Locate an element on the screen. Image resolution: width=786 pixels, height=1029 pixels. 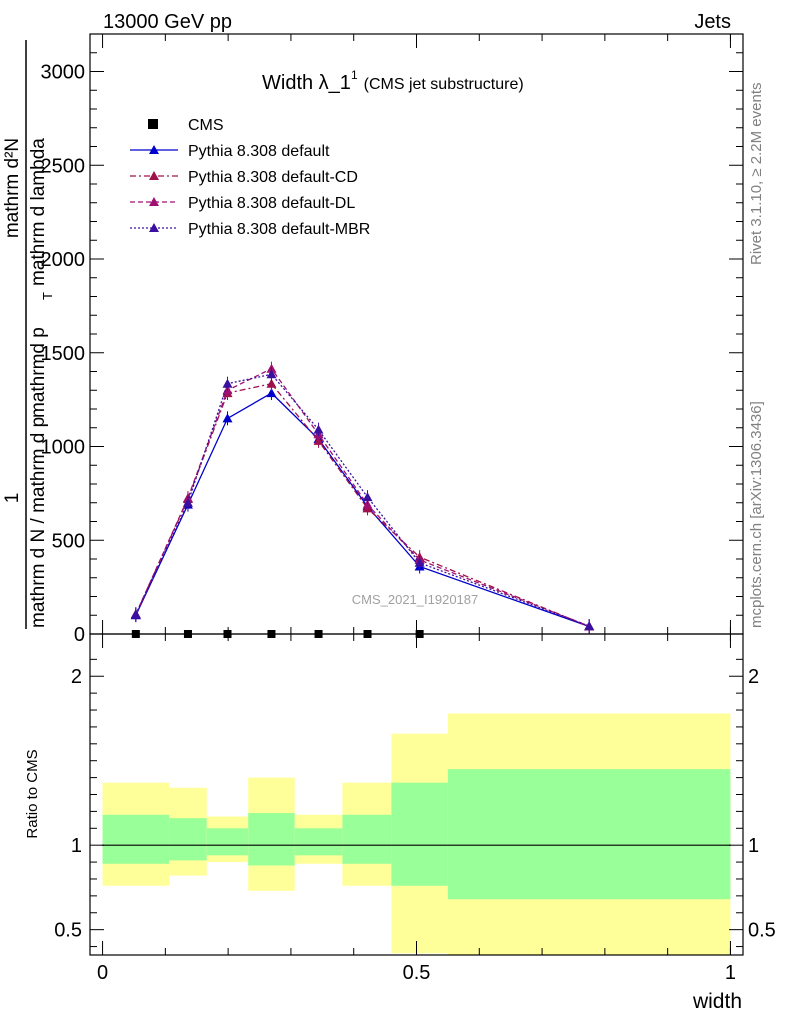
y-label-denominator-b: mathrmd p is located at coordinates (38, 372).